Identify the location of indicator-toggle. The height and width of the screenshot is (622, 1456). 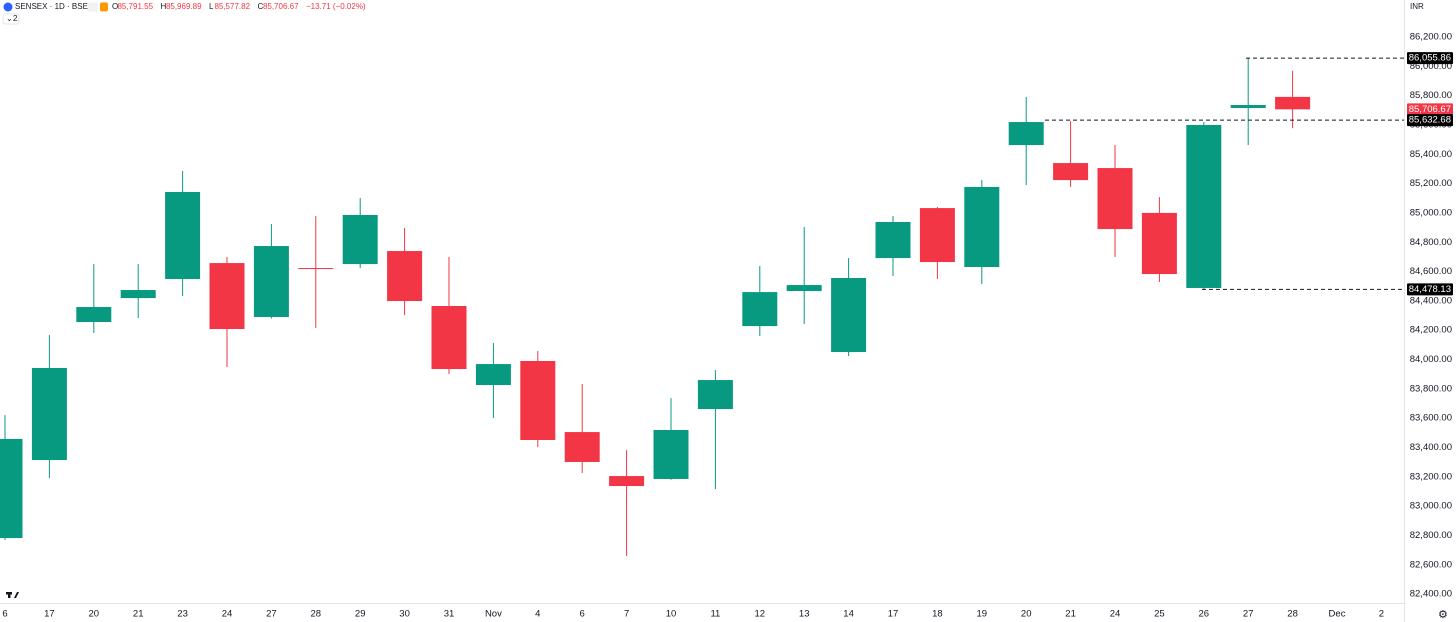
(11, 19).